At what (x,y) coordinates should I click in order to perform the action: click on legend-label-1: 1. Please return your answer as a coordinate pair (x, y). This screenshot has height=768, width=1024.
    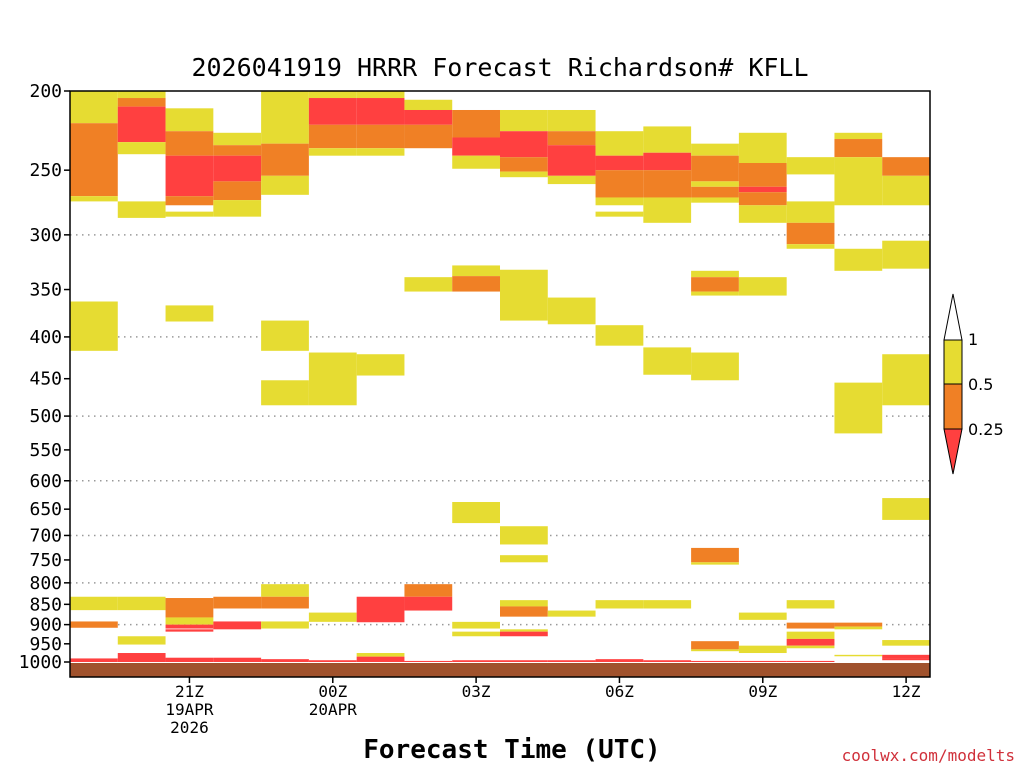
    Looking at the image, I should click on (973, 339).